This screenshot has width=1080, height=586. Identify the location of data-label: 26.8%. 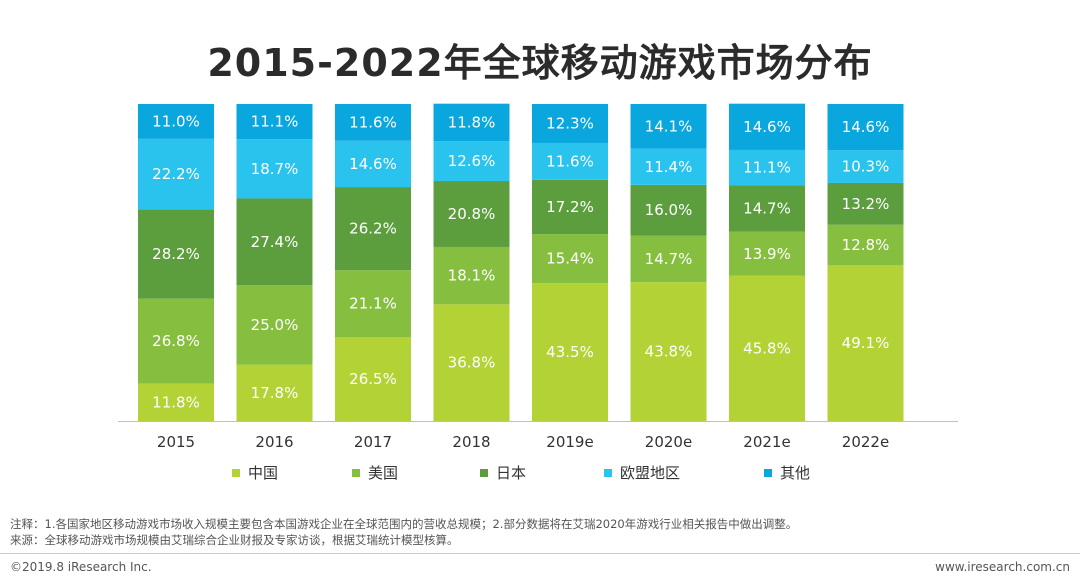
(176, 341).